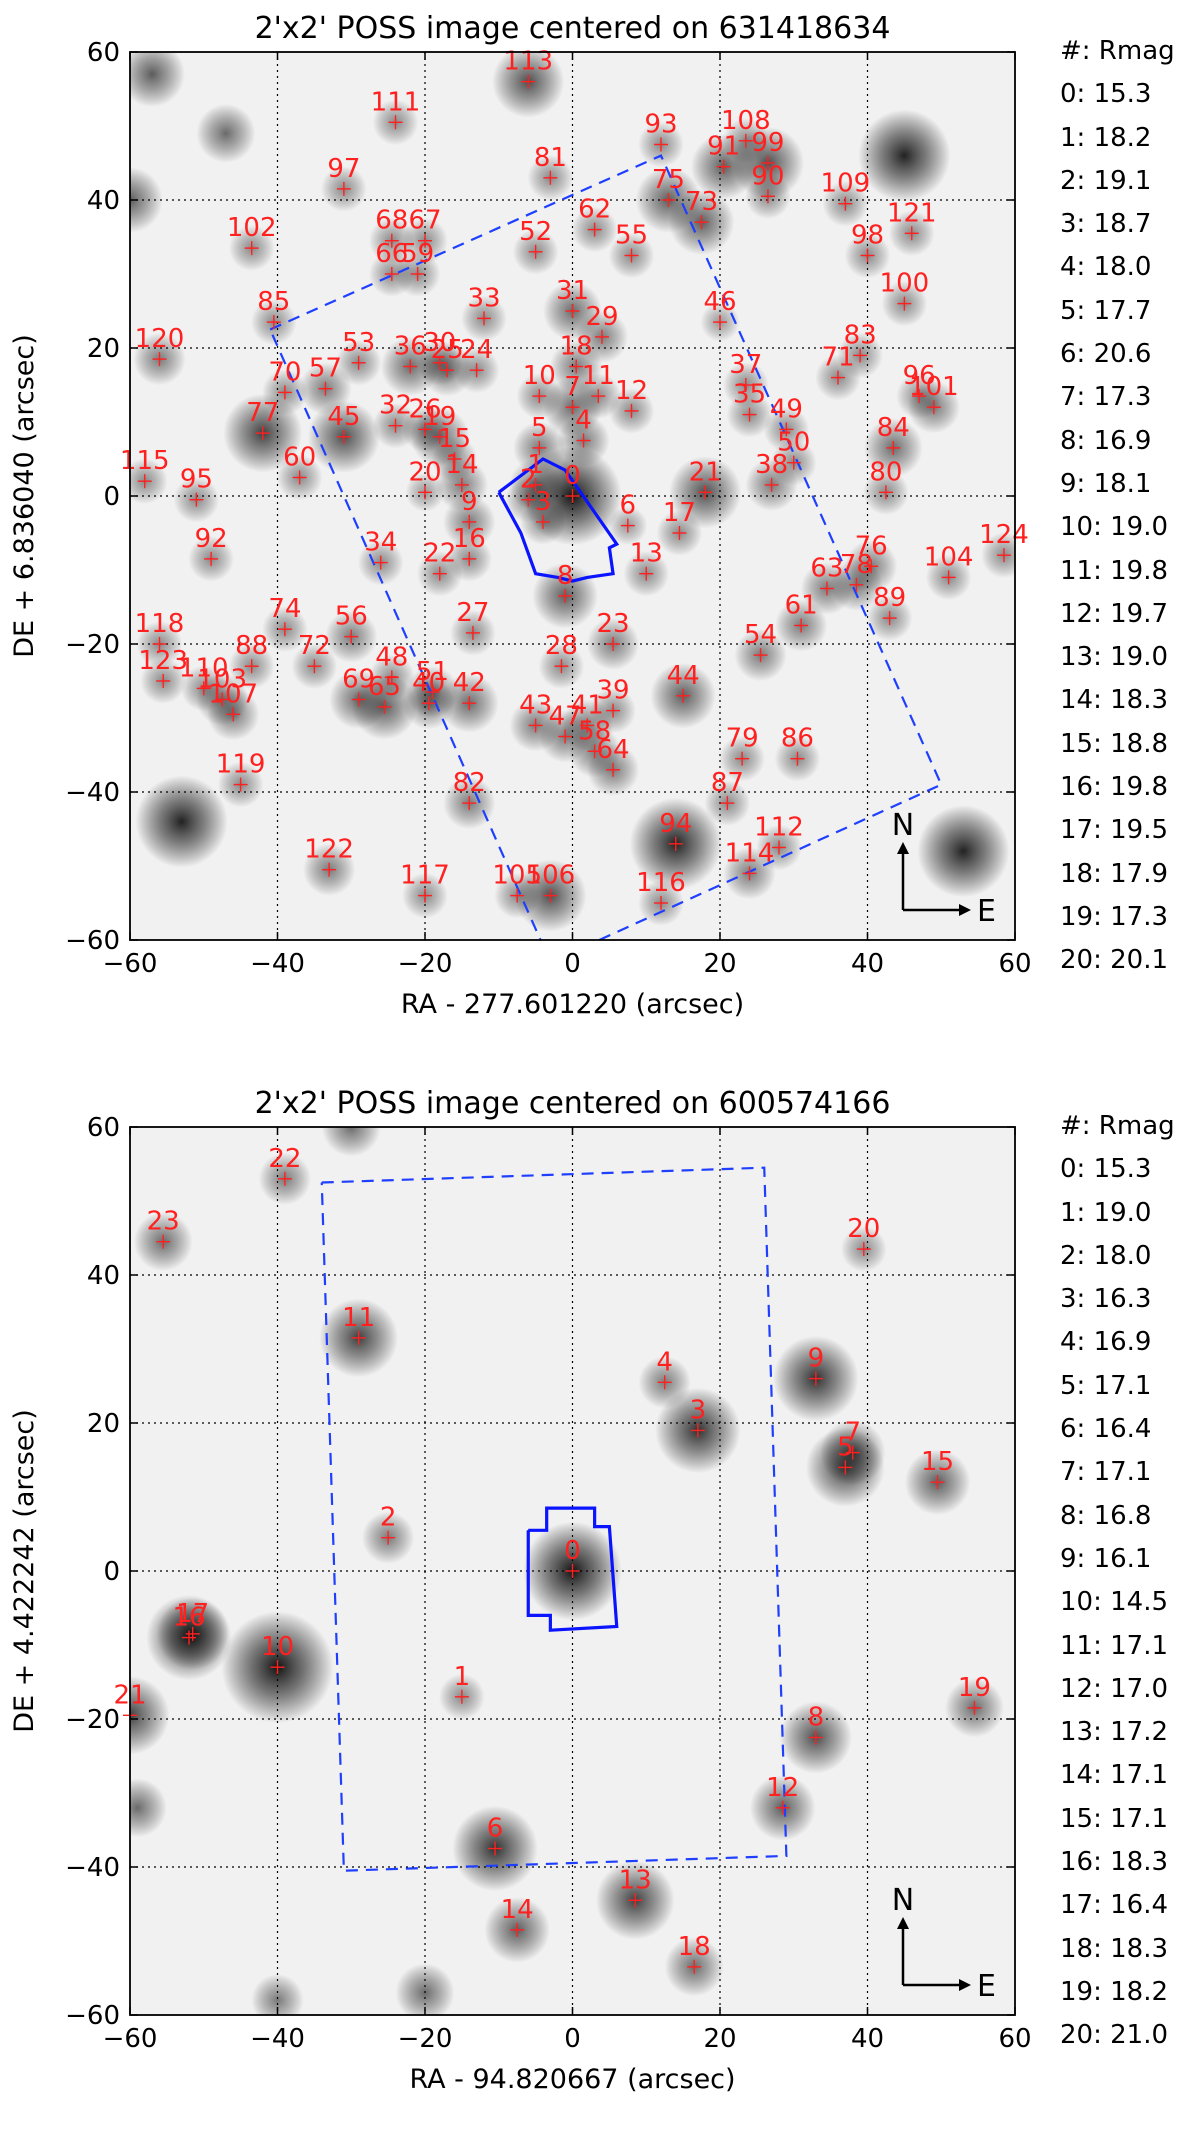 The image size is (1200, 2151). Describe the element at coordinates (196, 480) in the screenshot. I see `star-label: 95` at that location.